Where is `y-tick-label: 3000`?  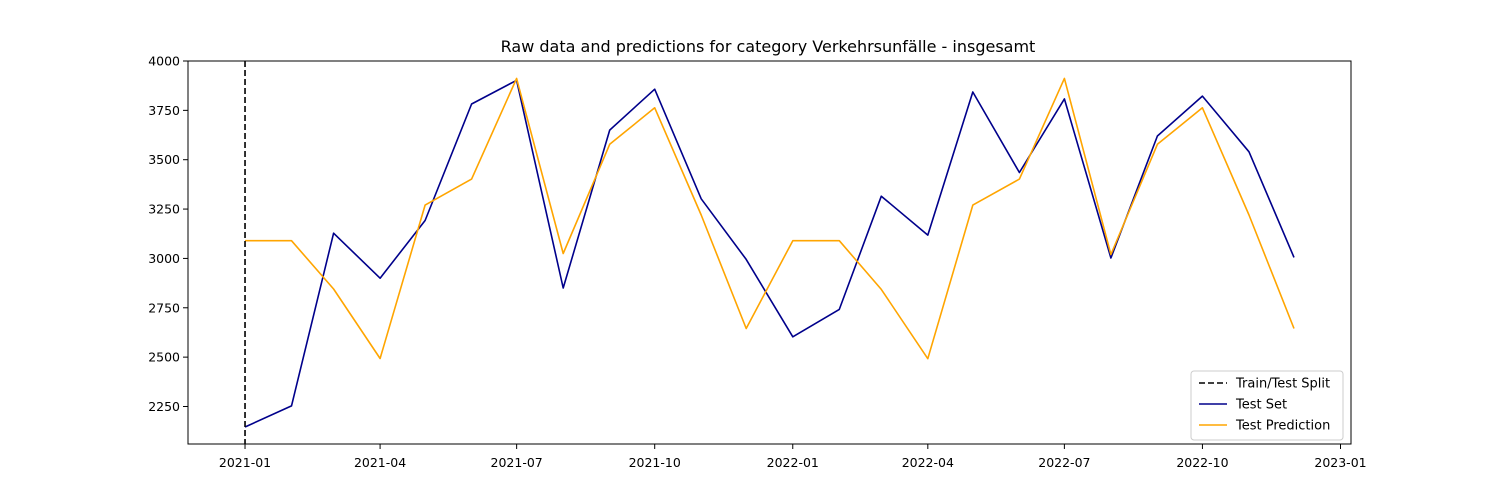 y-tick-label: 3000 is located at coordinates (164, 258).